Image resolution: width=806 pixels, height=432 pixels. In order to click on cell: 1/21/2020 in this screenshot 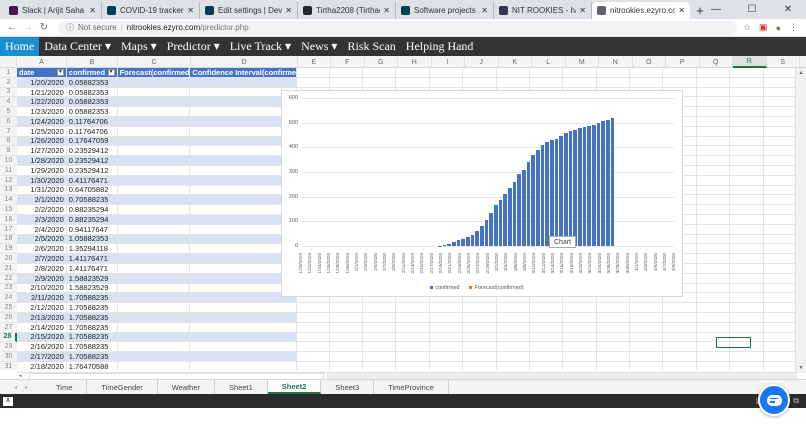, I will do `click(42, 92)`.